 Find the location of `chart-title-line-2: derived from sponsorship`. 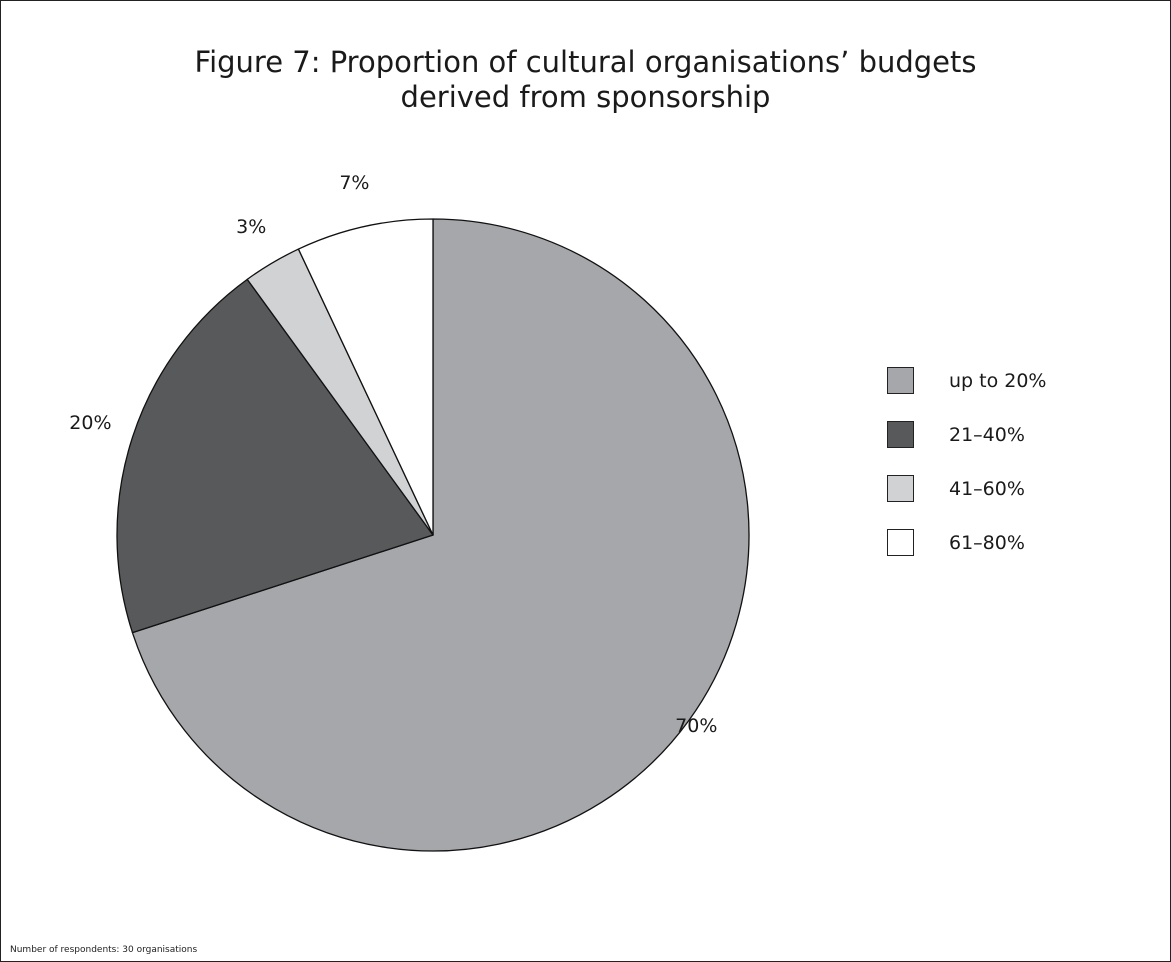

chart-title-line-2: derived from sponsorship is located at coordinates (585, 97).